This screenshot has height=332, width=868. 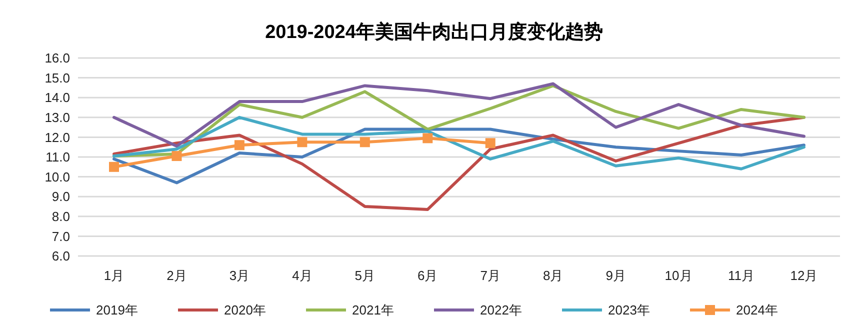 What do you see at coordinates (553, 275) in the screenshot?
I see `x-tick-label: 8月` at bounding box center [553, 275].